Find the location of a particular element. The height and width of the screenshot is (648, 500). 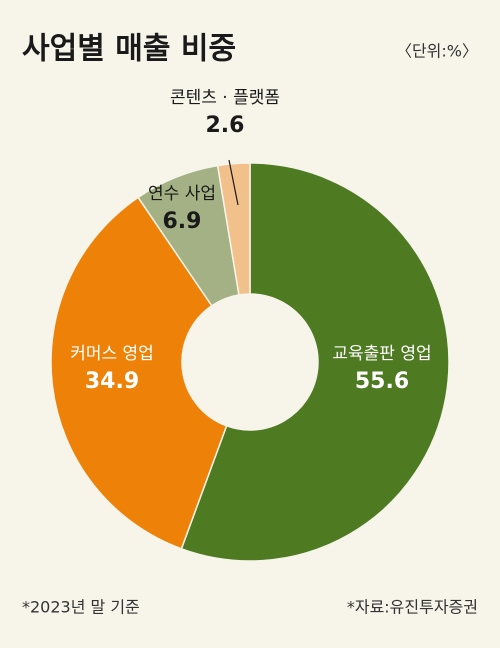

chart-title: 사업별 매출 비중 is located at coordinates (129, 49).